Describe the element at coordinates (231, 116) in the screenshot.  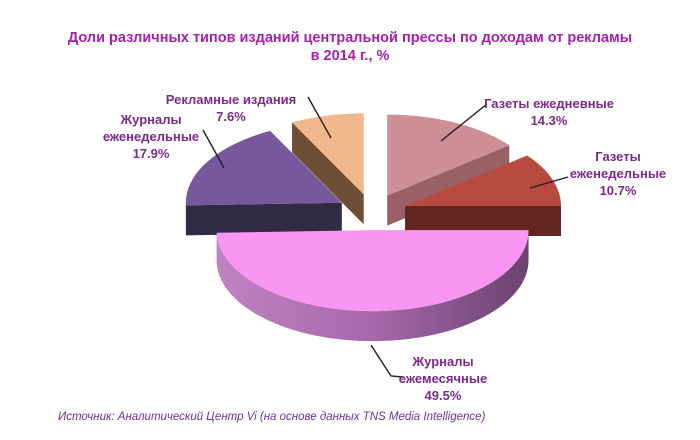
I see `slice-value-4: 7.6%` at that location.